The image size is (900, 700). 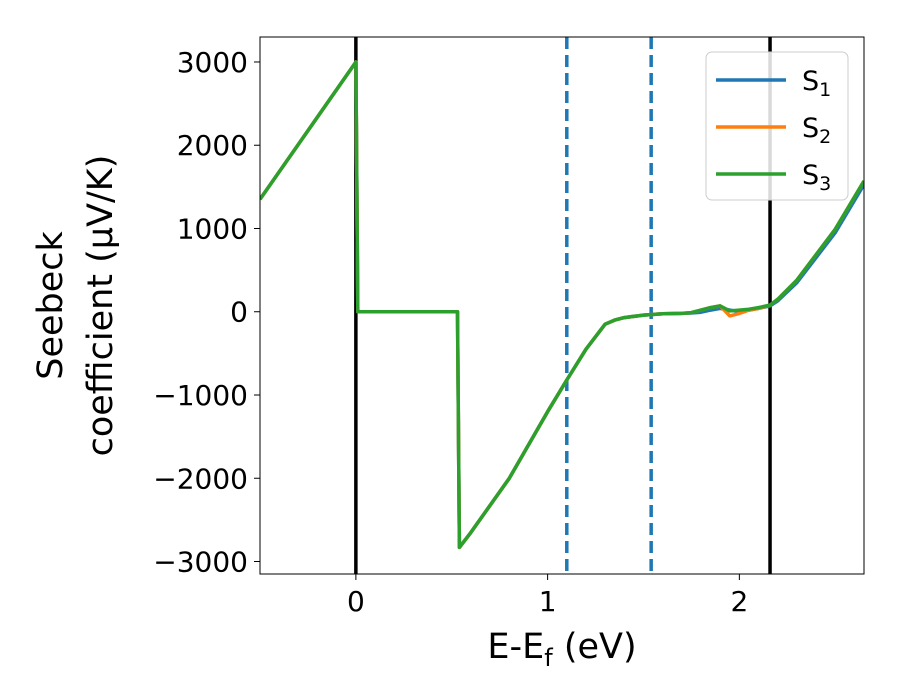 What do you see at coordinates (356, 601) in the screenshot?
I see `x-tick-label-0: 0` at bounding box center [356, 601].